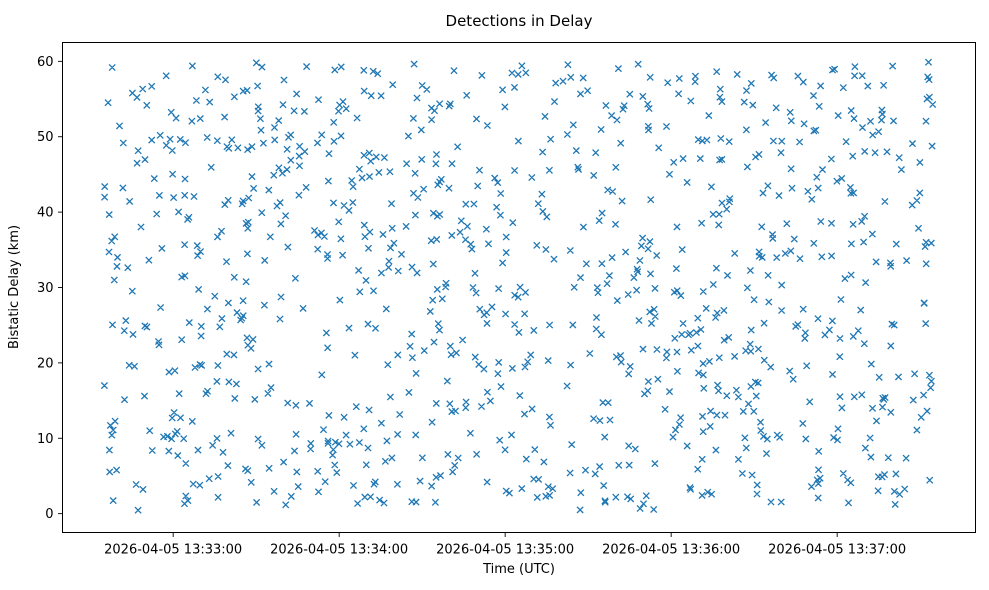 The image size is (989, 590). Describe the element at coordinates (49, 514) in the screenshot. I see `y-tick-label: 0` at that location.